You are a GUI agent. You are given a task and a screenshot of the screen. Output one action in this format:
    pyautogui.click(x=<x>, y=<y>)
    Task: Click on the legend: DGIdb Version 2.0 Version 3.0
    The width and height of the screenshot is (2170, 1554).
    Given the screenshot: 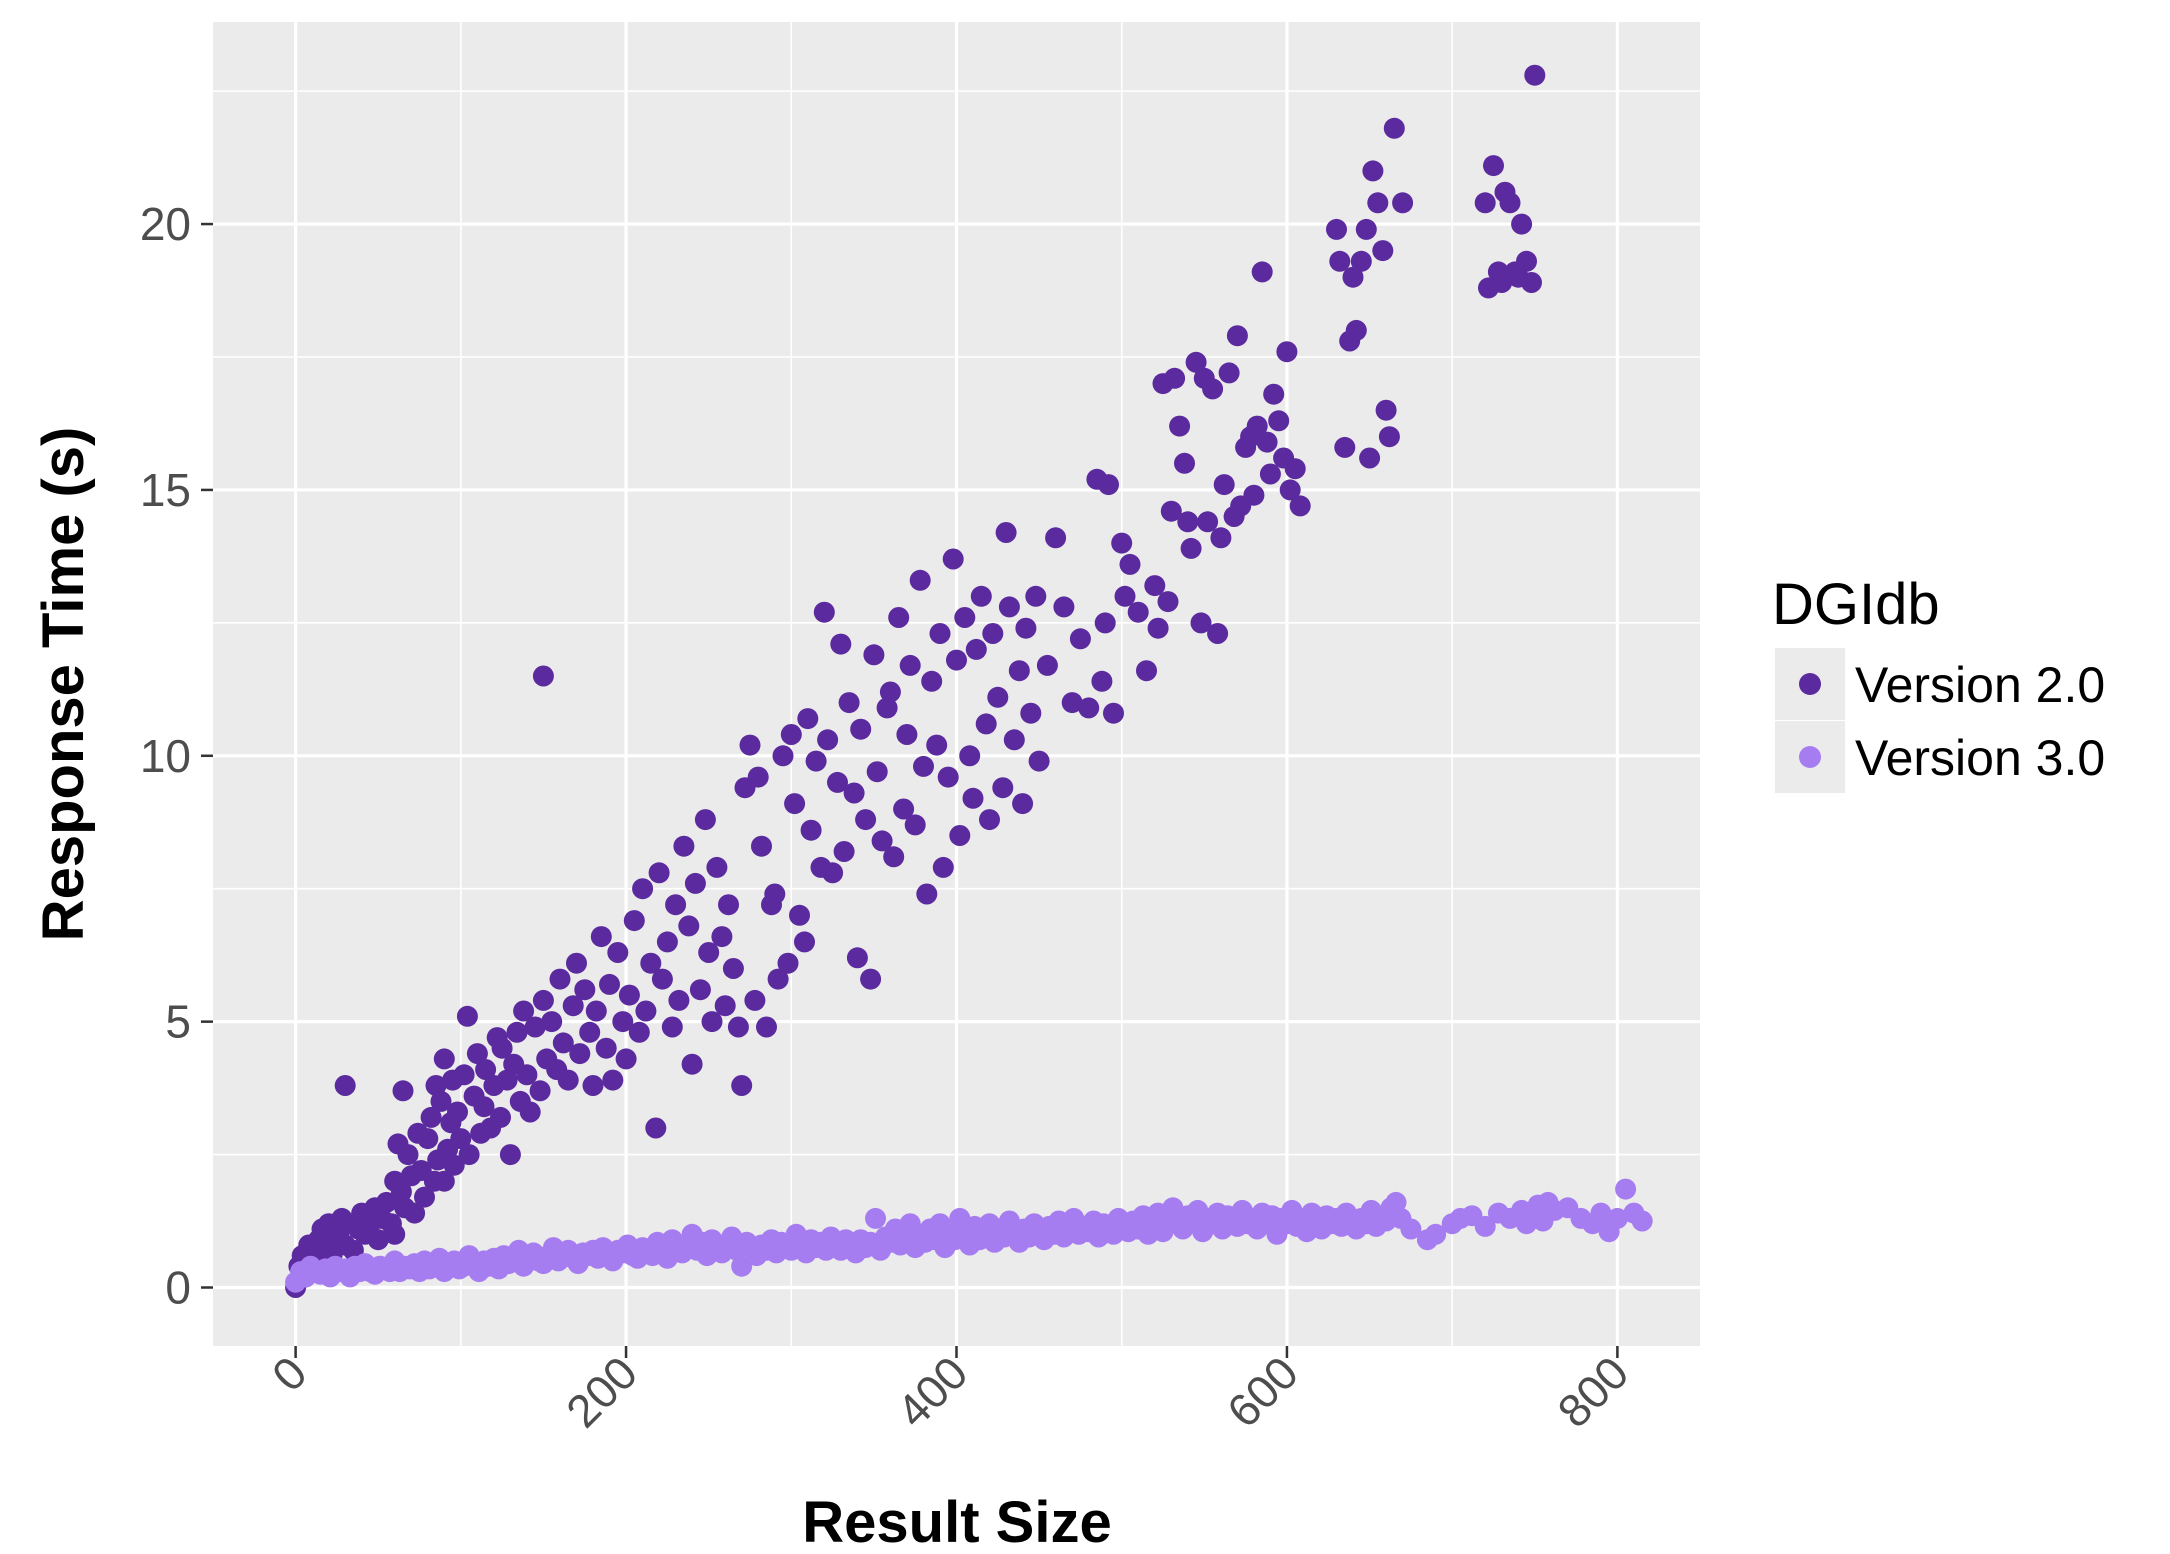 What is the action you would take?
    pyautogui.click(x=1938, y=682)
    